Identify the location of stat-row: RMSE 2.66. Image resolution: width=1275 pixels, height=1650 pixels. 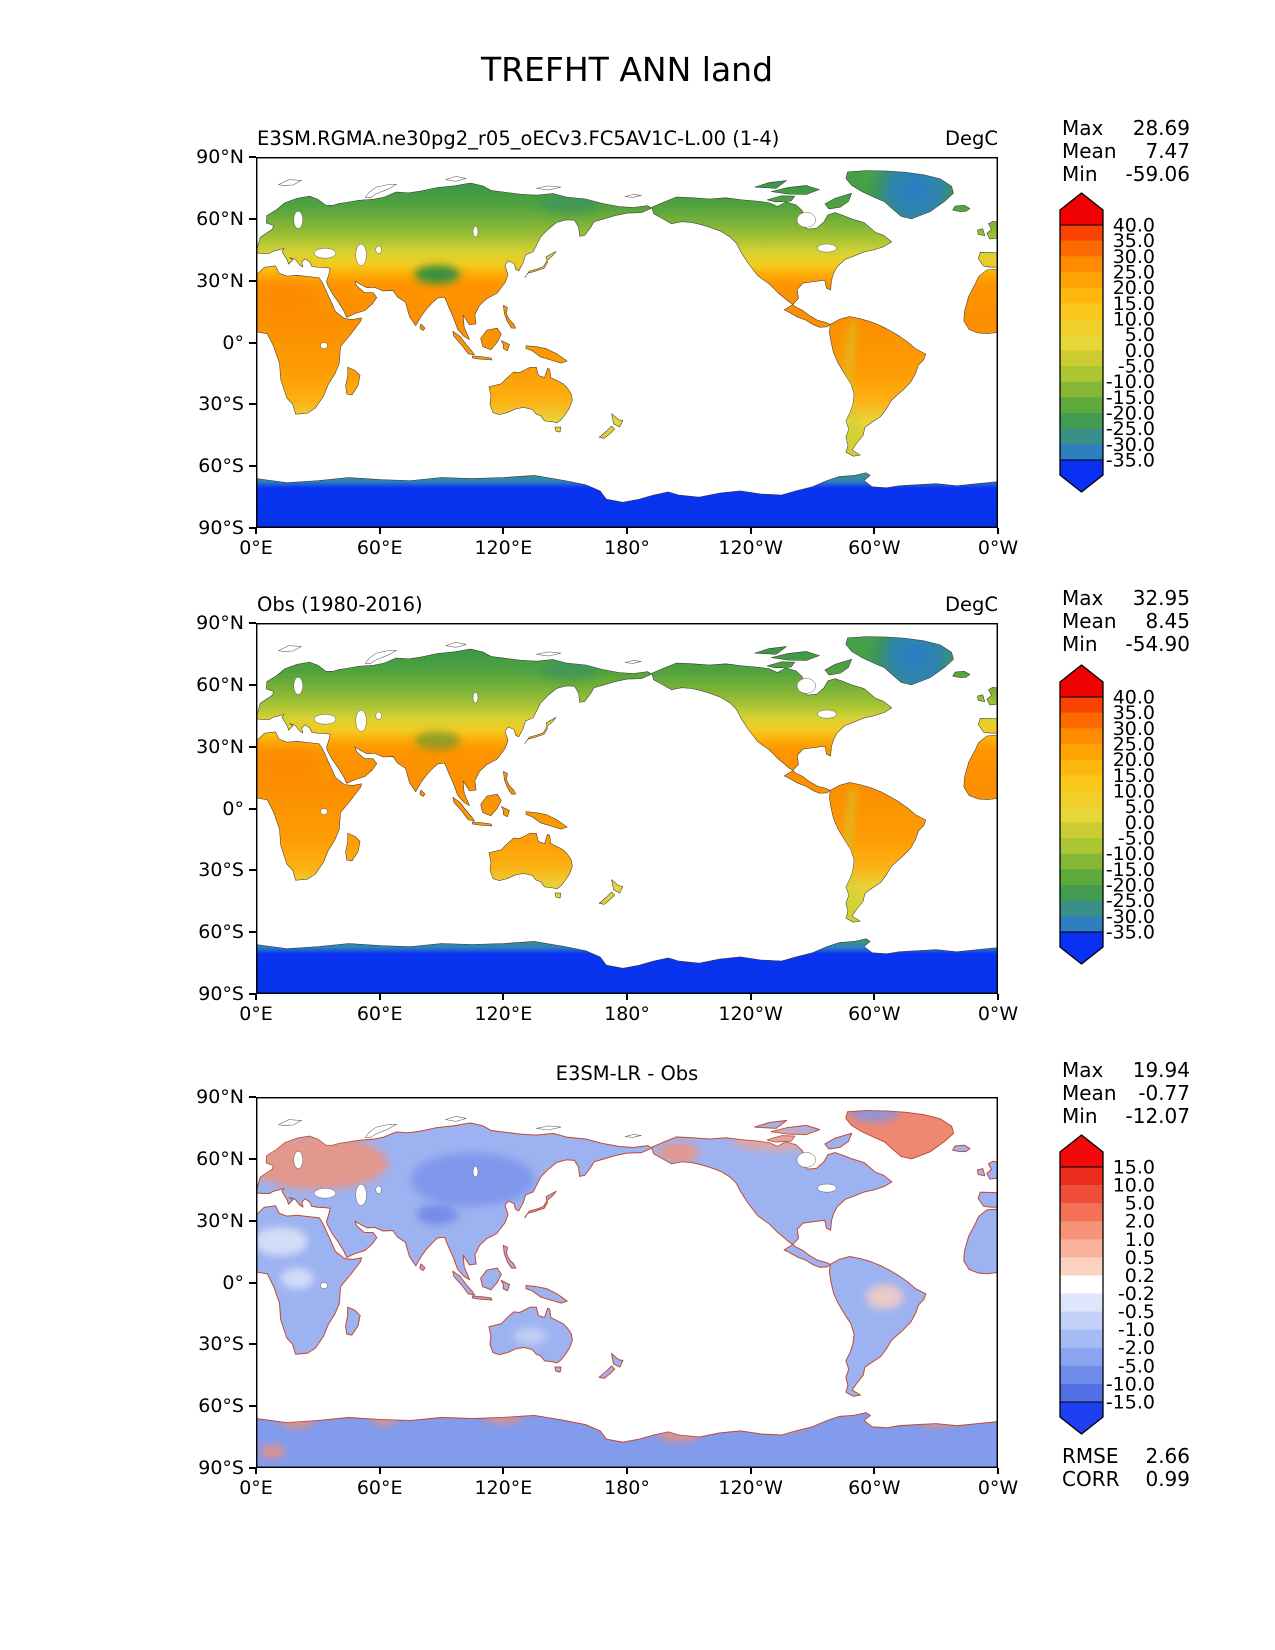
(1126, 1456).